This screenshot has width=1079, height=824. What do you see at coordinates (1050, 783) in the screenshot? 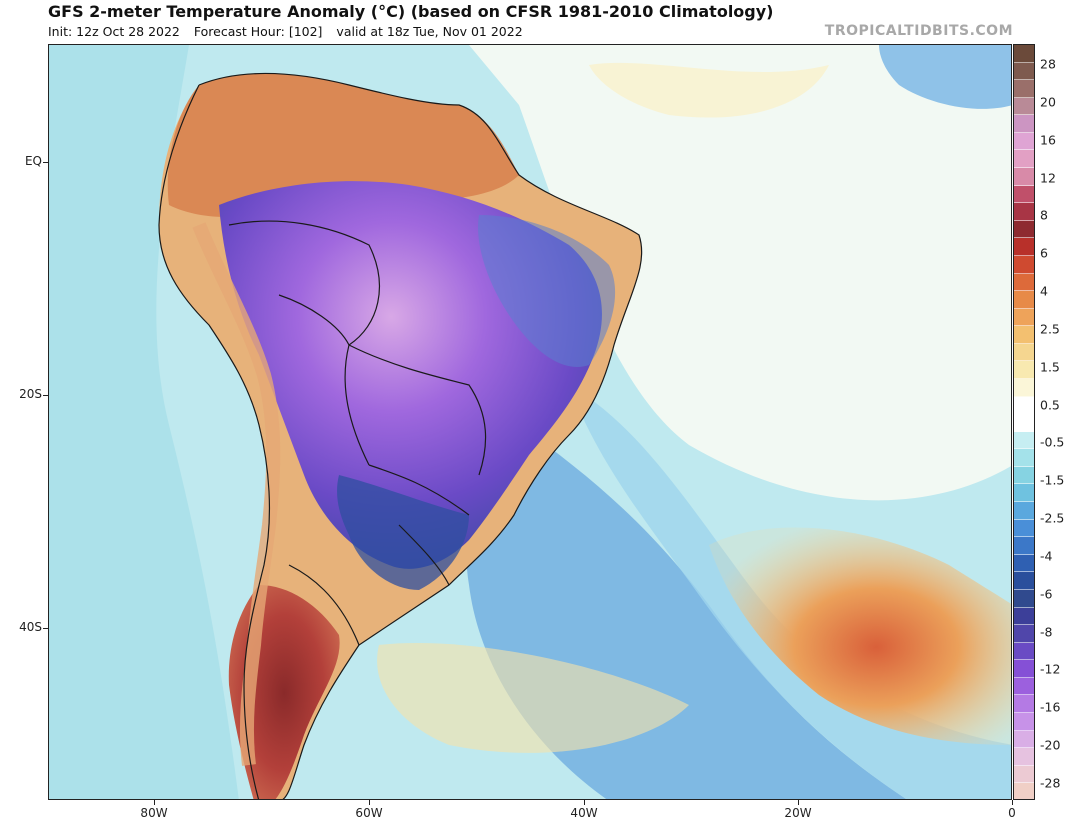
I see `colorbar-label: -28` at bounding box center [1050, 783].